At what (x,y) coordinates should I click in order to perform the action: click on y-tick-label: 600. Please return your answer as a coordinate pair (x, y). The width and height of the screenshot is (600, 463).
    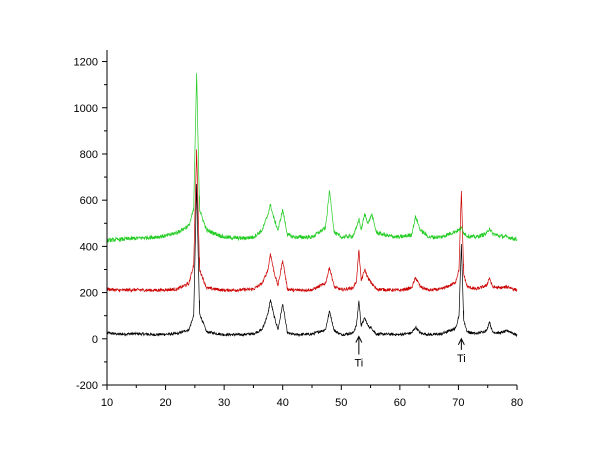
    Looking at the image, I should click on (89, 201).